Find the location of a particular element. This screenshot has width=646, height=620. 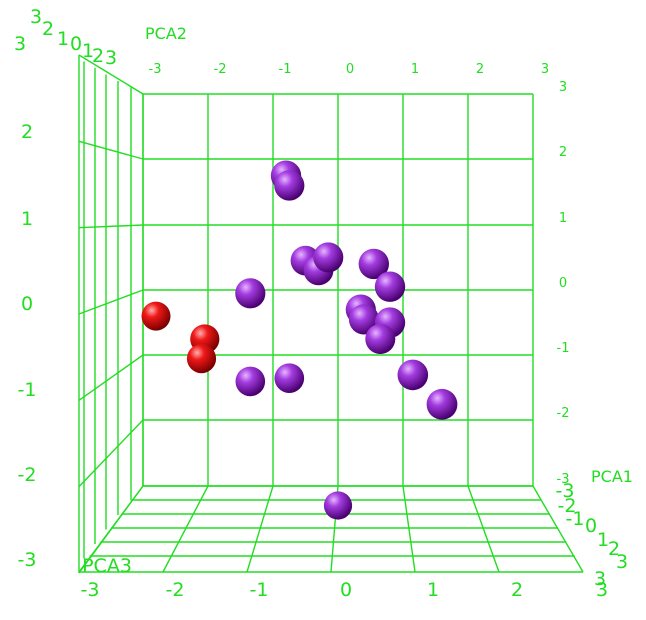

pca2-top-tick-label: 1 is located at coordinates (415, 69).